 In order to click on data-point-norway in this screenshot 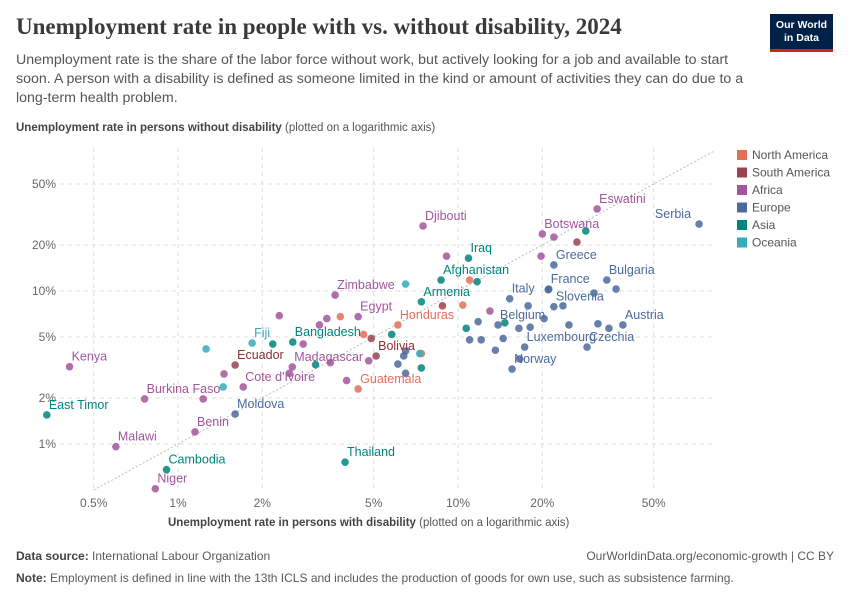, I will do `click(512, 369)`.